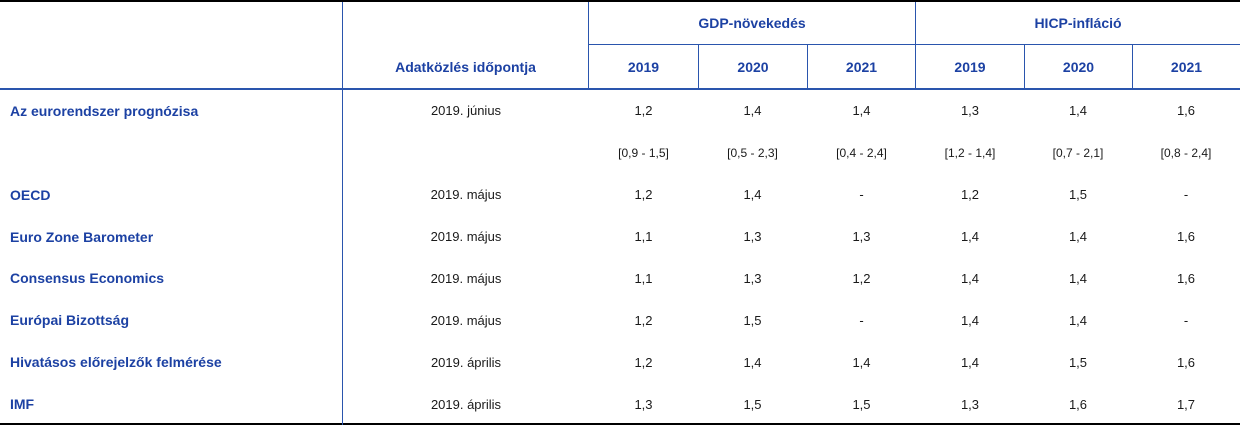  What do you see at coordinates (1078, 66) in the screenshot?
I see `year-header-hicp-2020: 2020` at bounding box center [1078, 66].